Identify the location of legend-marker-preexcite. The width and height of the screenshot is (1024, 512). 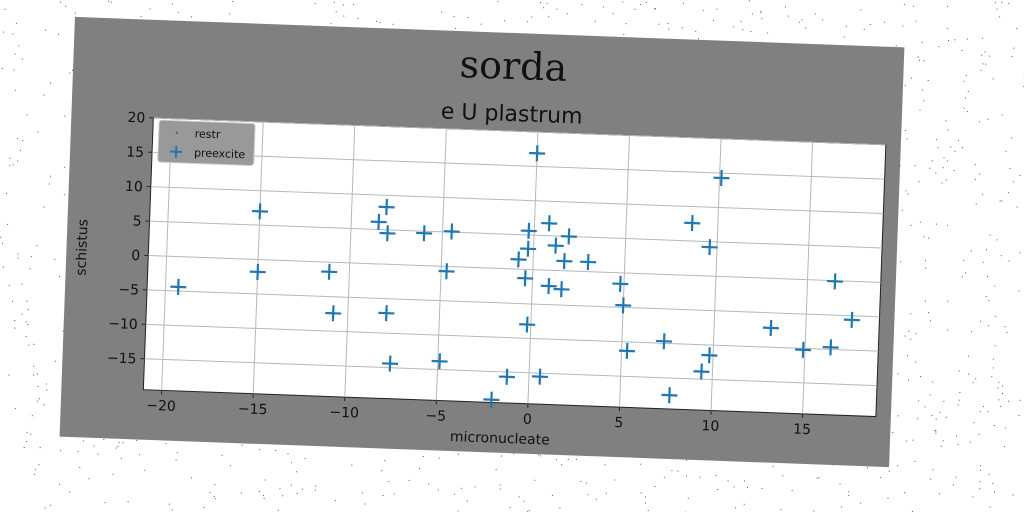
(176, 151).